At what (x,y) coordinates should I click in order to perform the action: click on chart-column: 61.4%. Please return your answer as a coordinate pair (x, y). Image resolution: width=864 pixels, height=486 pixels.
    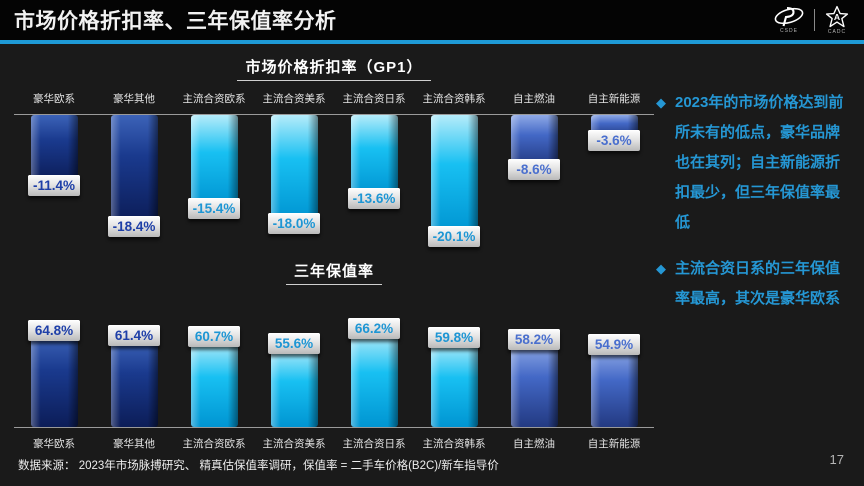
    Looking at the image, I should click on (134, 375).